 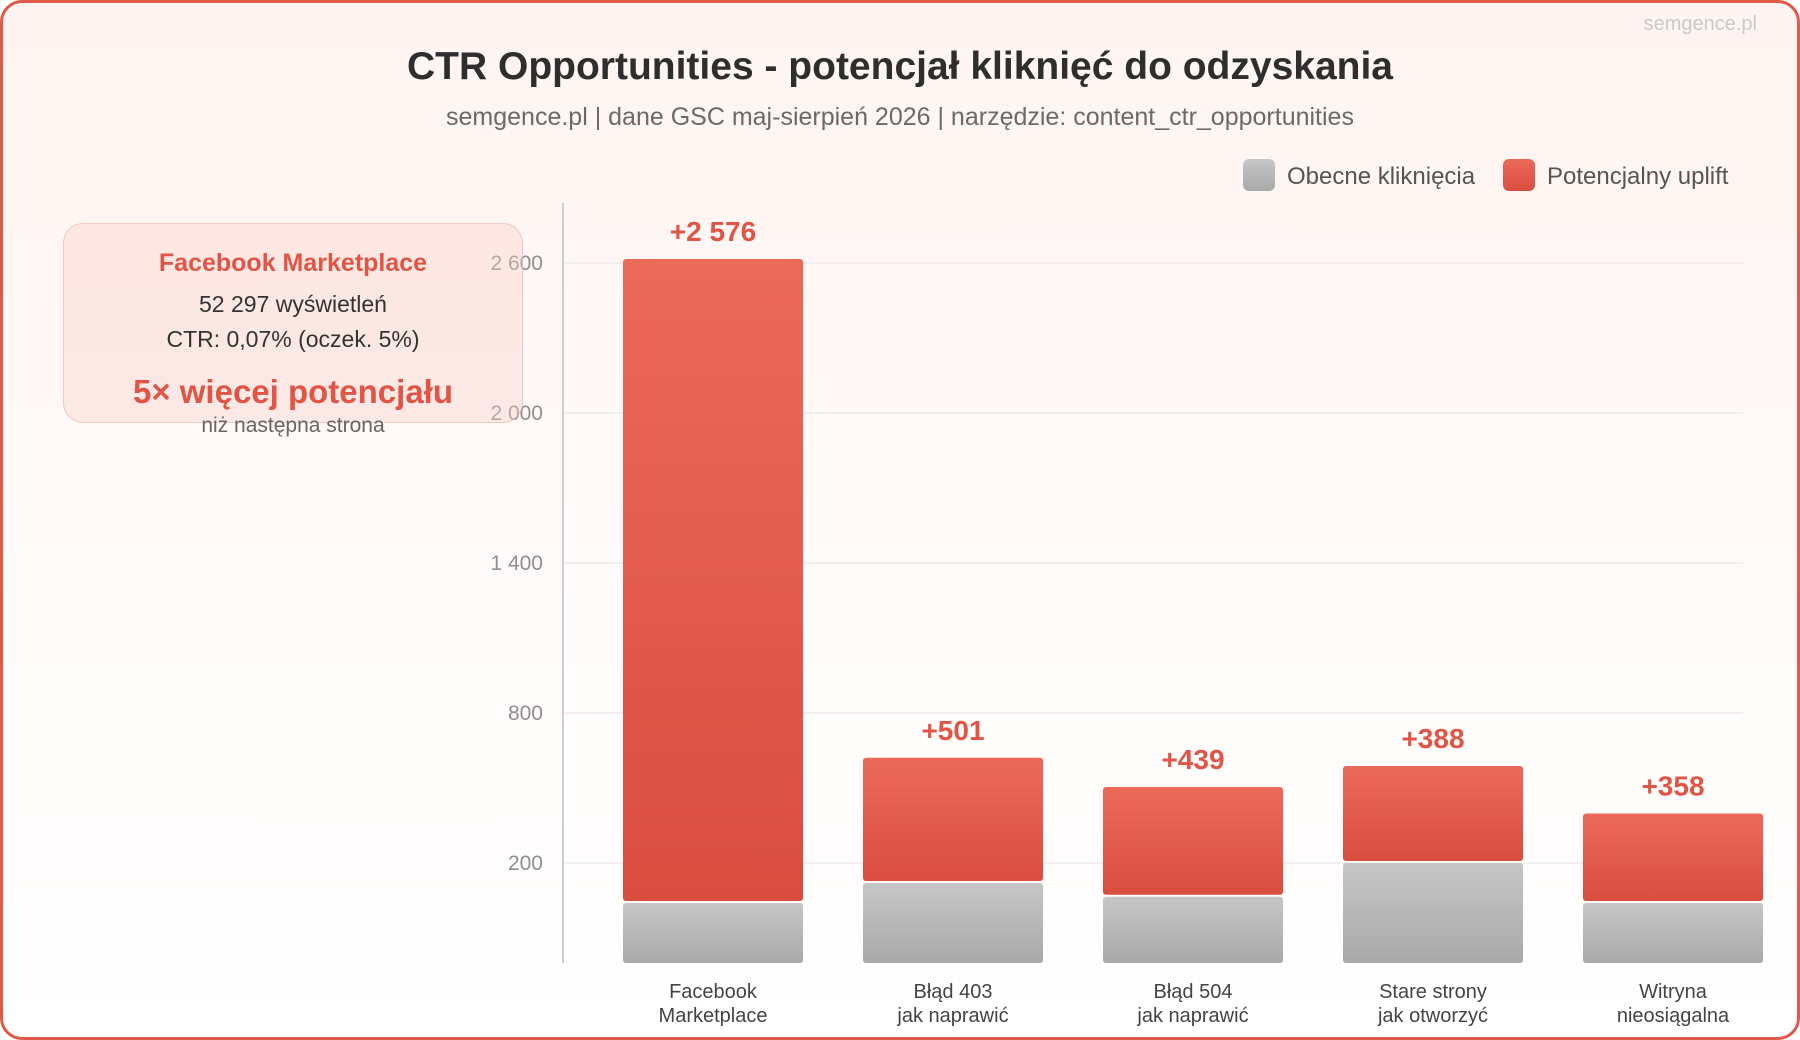 What do you see at coordinates (1672, 786) in the screenshot?
I see `bar-data-label: +358` at bounding box center [1672, 786].